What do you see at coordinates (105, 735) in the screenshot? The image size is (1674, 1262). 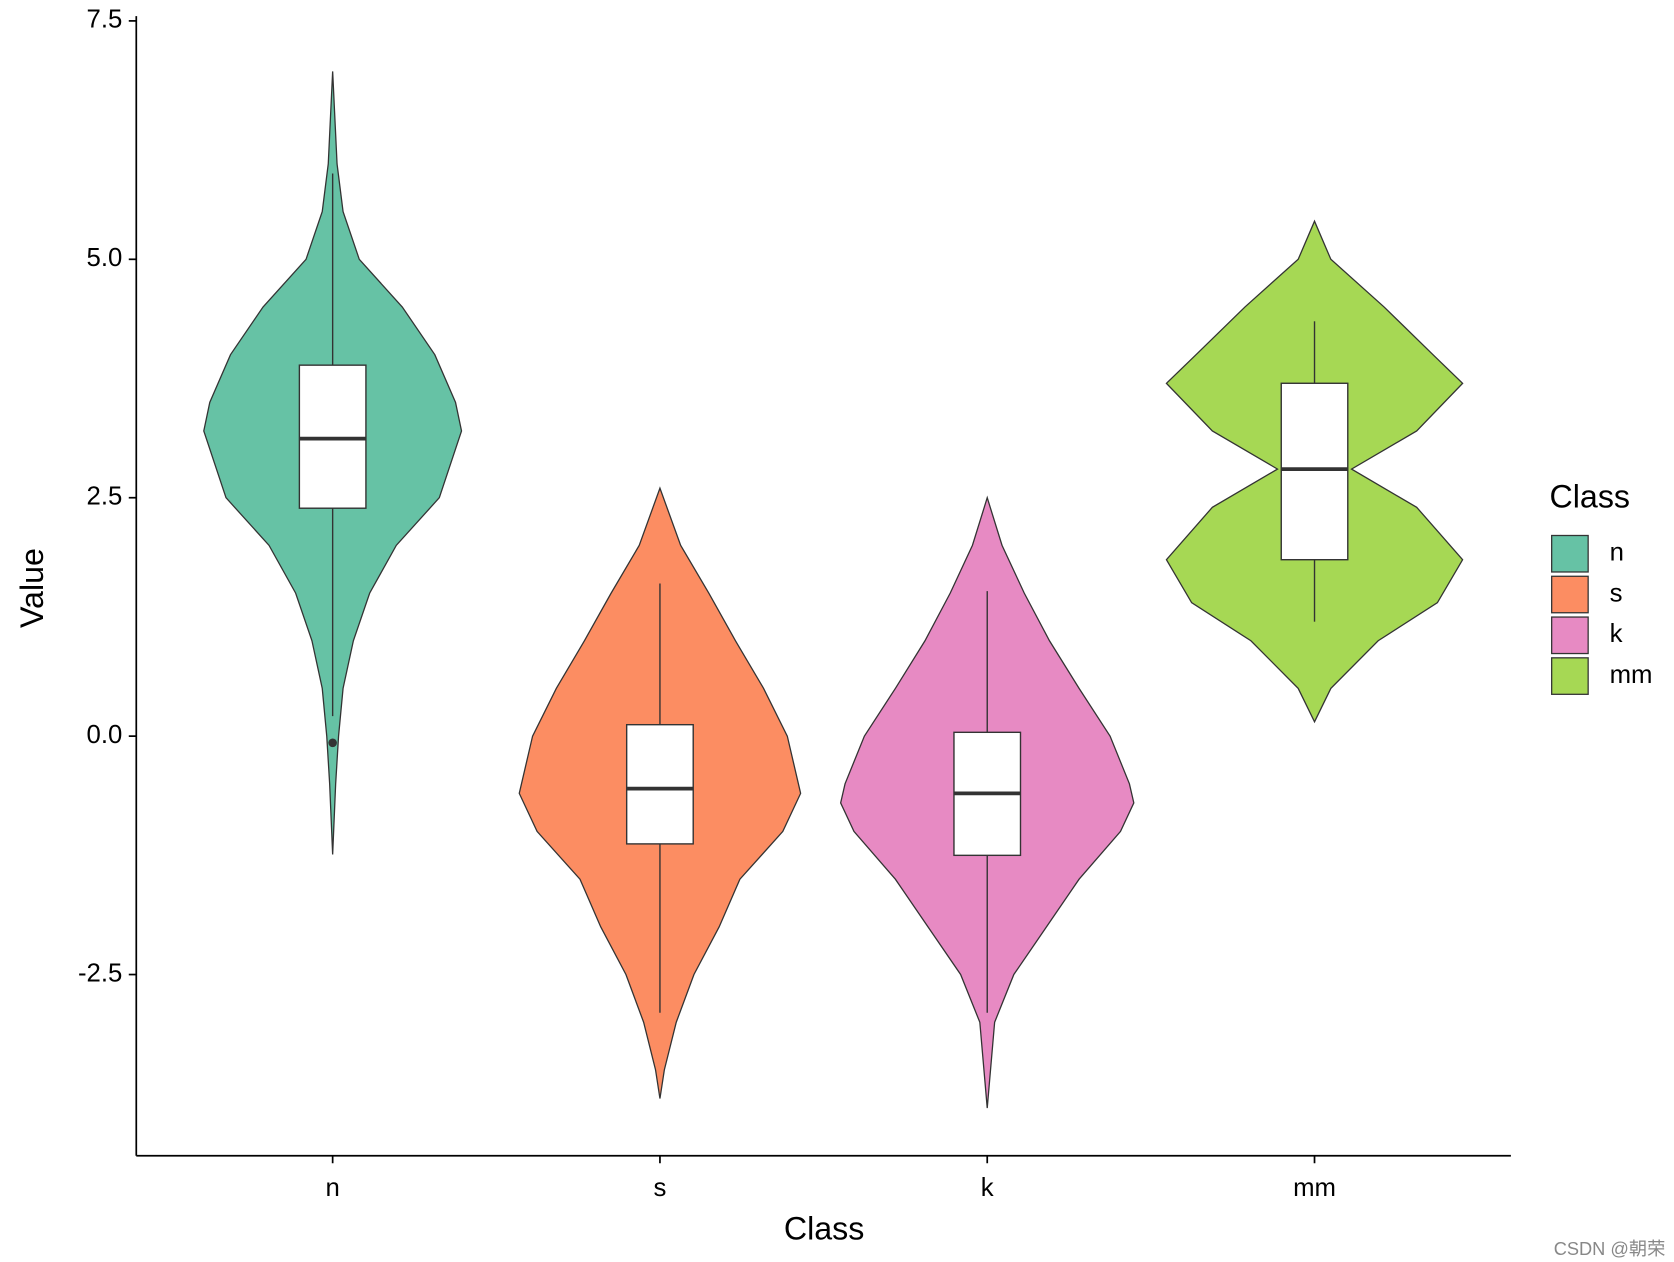 I see `y-tick-label: 0.0` at bounding box center [105, 735].